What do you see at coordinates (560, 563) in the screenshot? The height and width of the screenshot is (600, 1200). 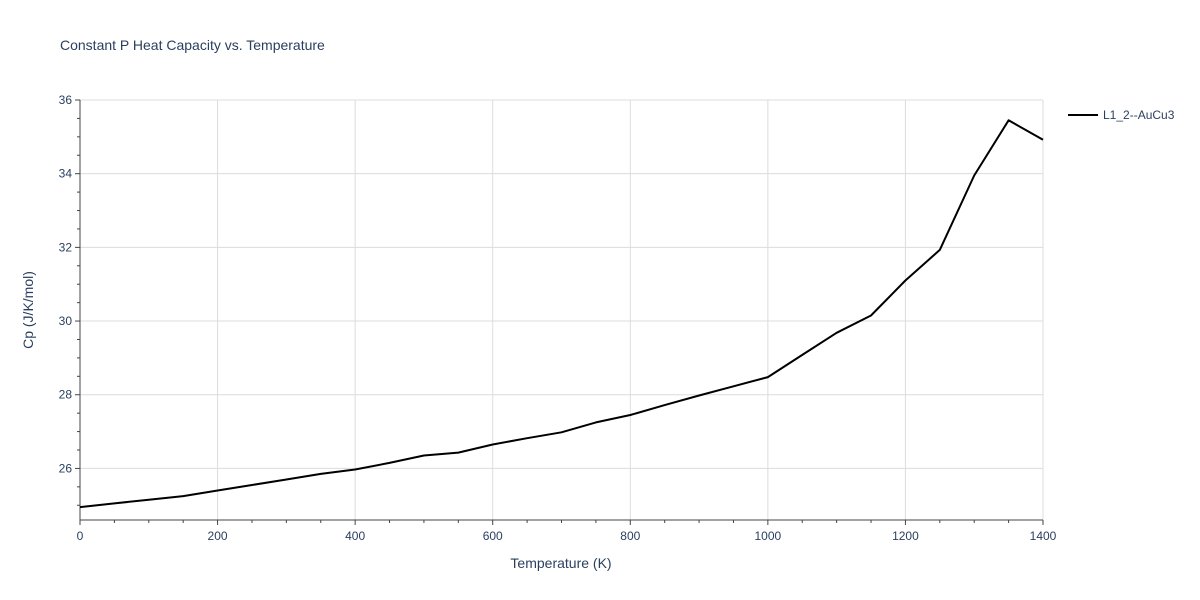 I see `x-axis-title: Temperature (K)` at bounding box center [560, 563].